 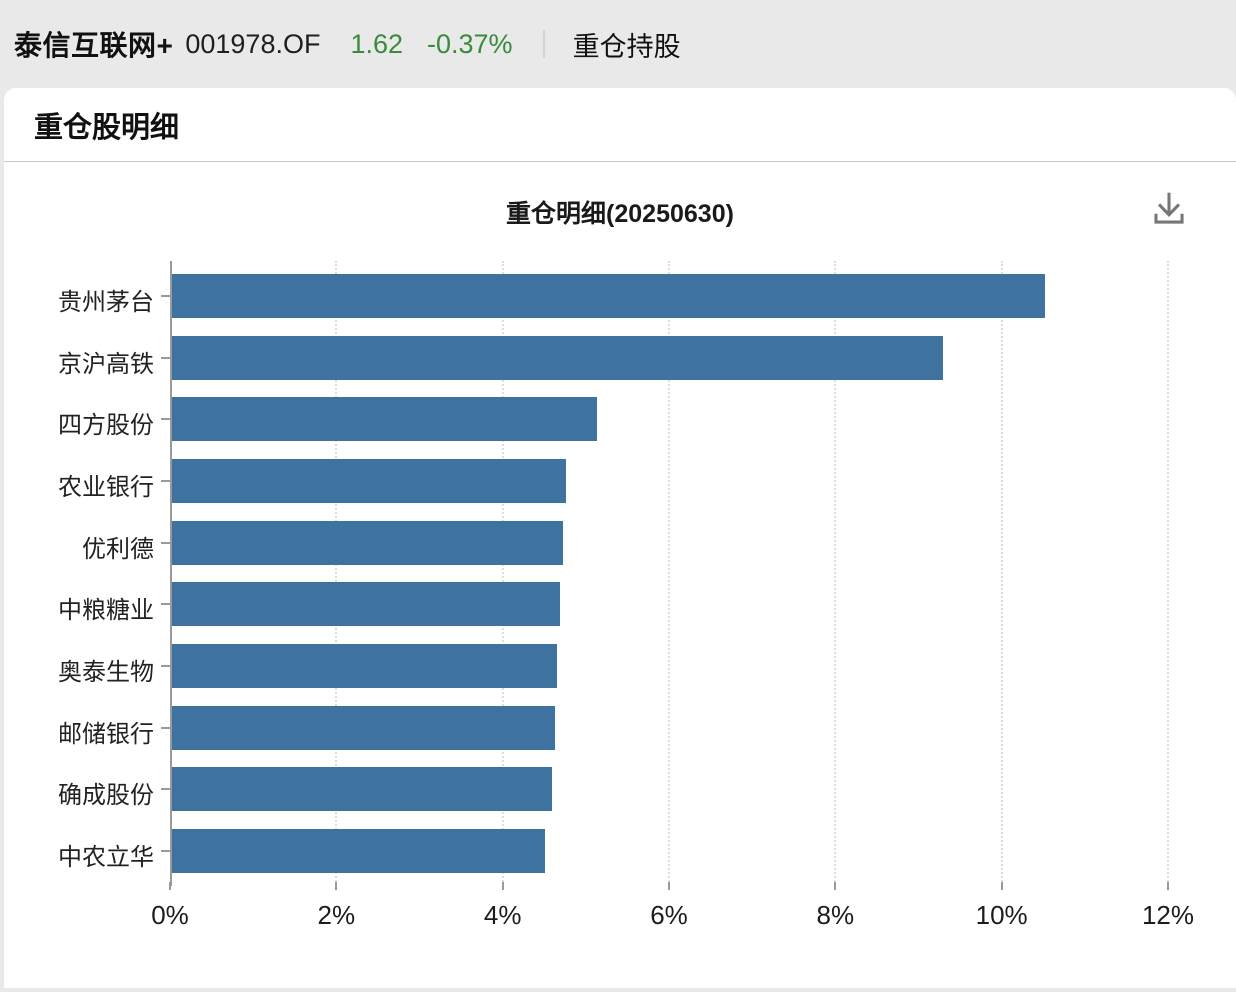 What do you see at coordinates (106, 673) in the screenshot?
I see `bar-label: 奥泰生物` at bounding box center [106, 673].